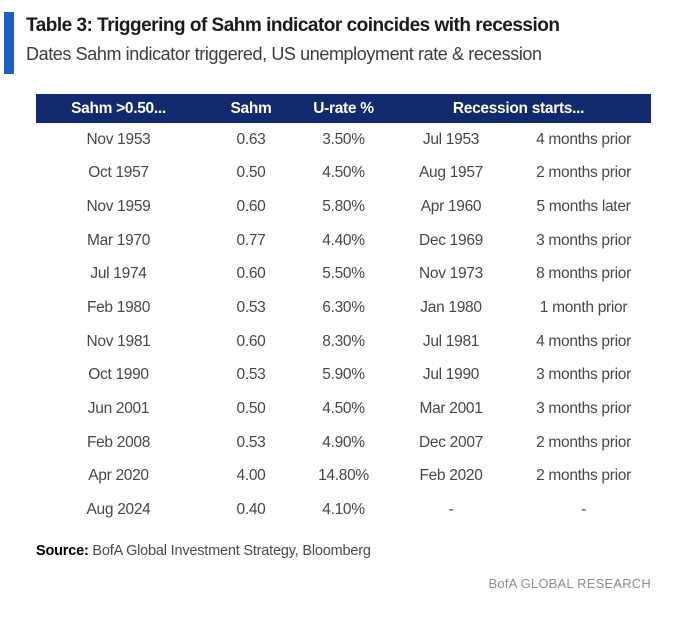 The height and width of the screenshot is (642, 700). I want to click on cell-u-rate: 4.40%, so click(343, 240).